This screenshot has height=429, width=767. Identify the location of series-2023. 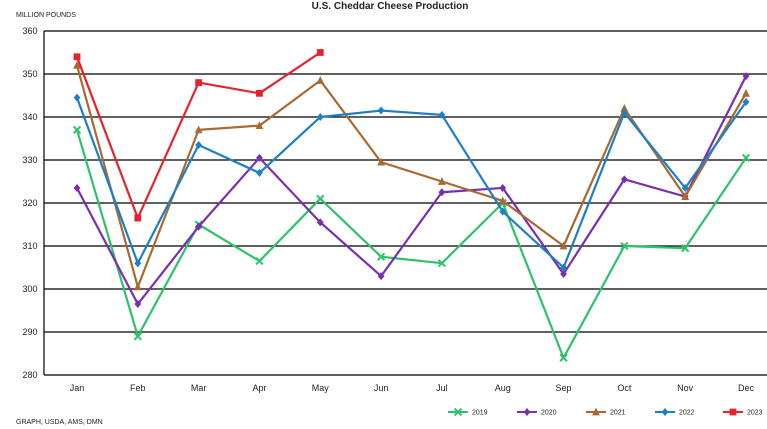
(198, 135).